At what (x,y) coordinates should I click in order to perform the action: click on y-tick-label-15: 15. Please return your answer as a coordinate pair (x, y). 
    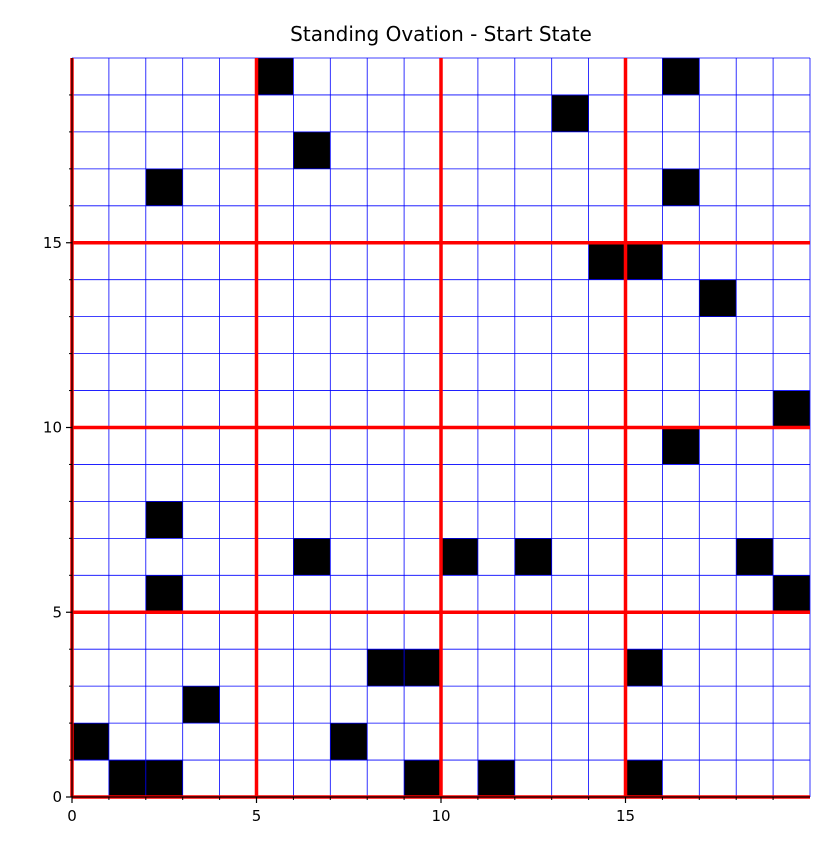
    Looking at the image, I should click on (52, 243).